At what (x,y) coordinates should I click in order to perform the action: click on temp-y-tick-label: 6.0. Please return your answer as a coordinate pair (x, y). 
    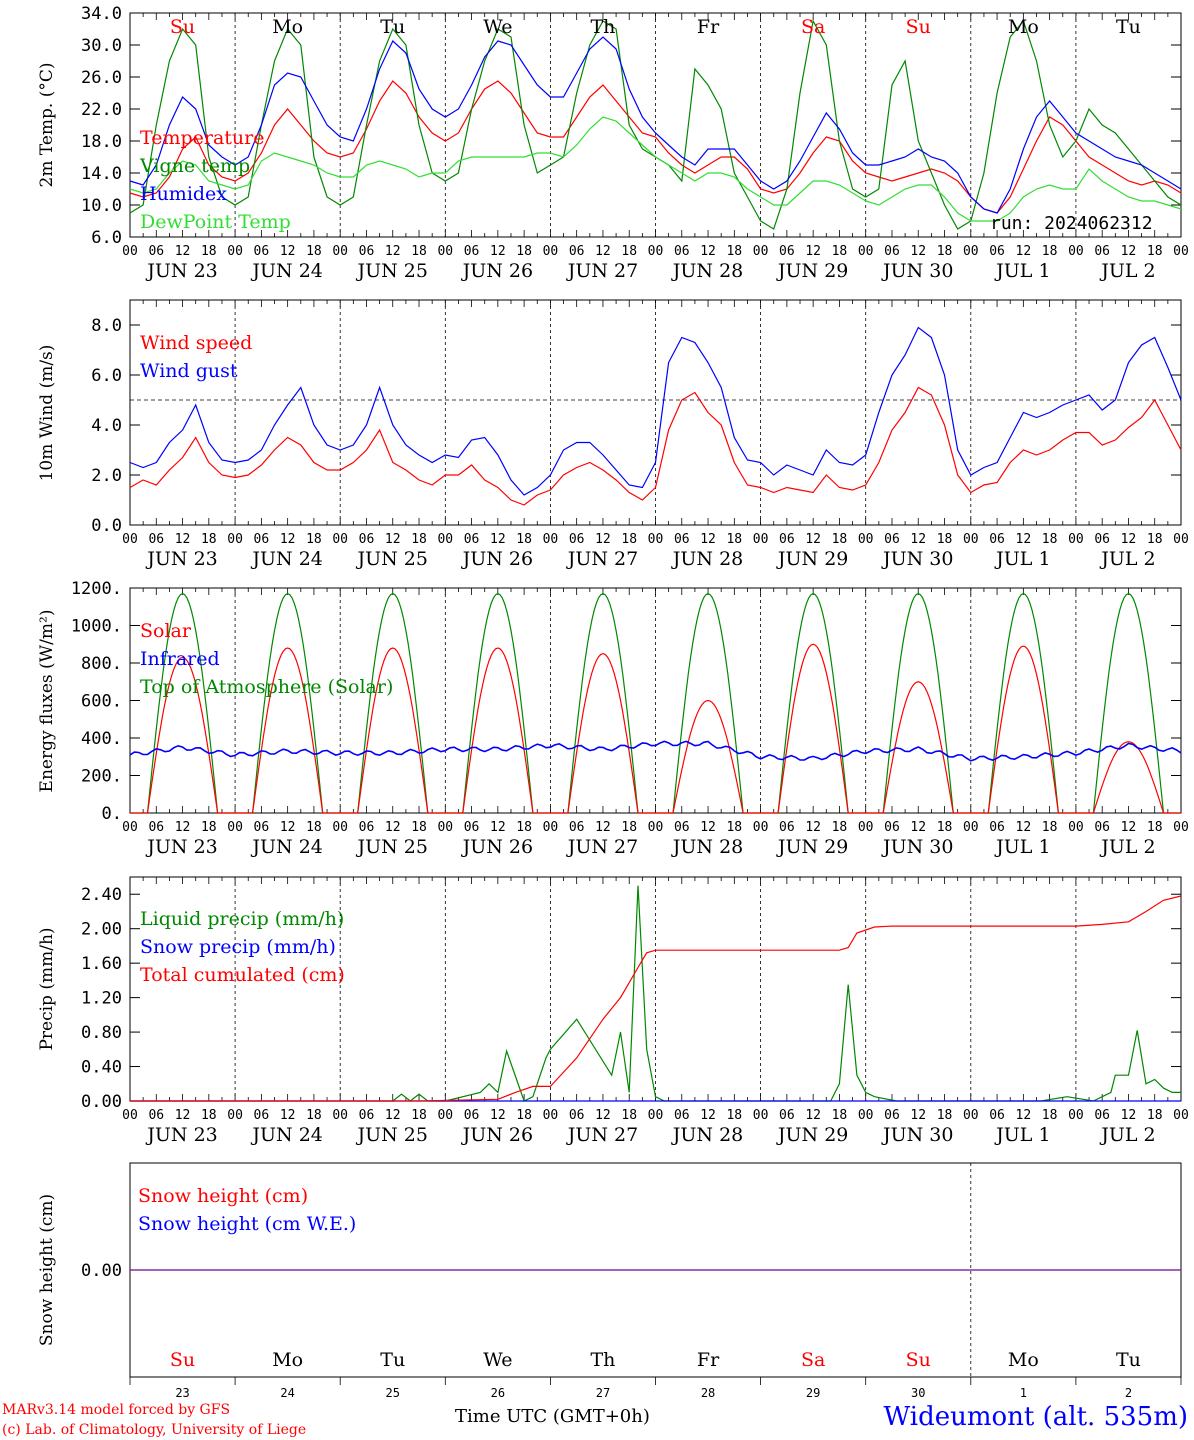
    Looking at the image, I should click on (106, 238).